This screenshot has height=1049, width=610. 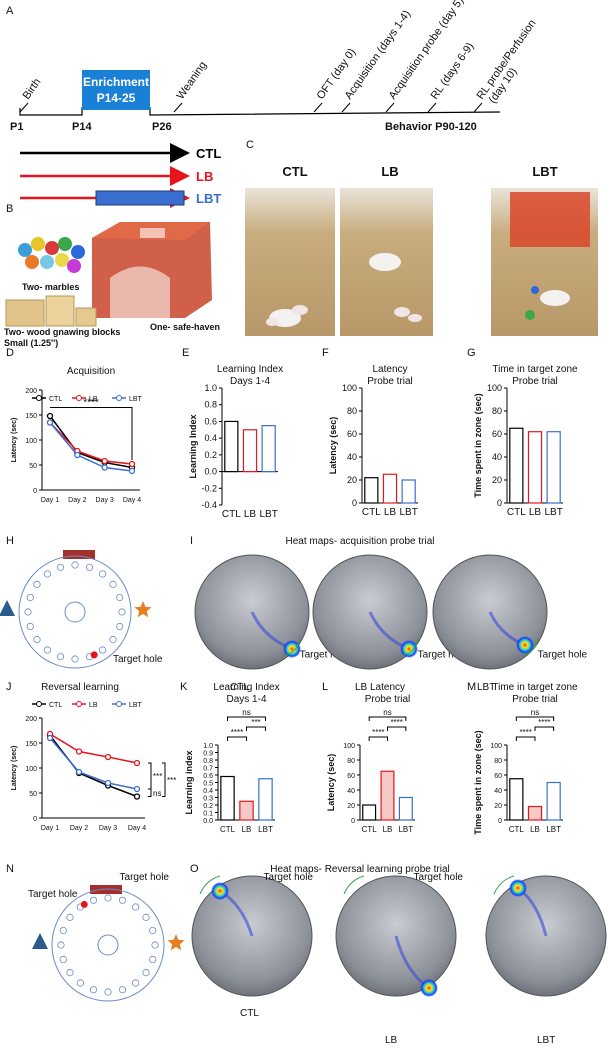 What do you see at coordinates (331, 783) in the screenshot?
I see `y-axis-label: Latency (sec)` at bounding box center [331, 783].